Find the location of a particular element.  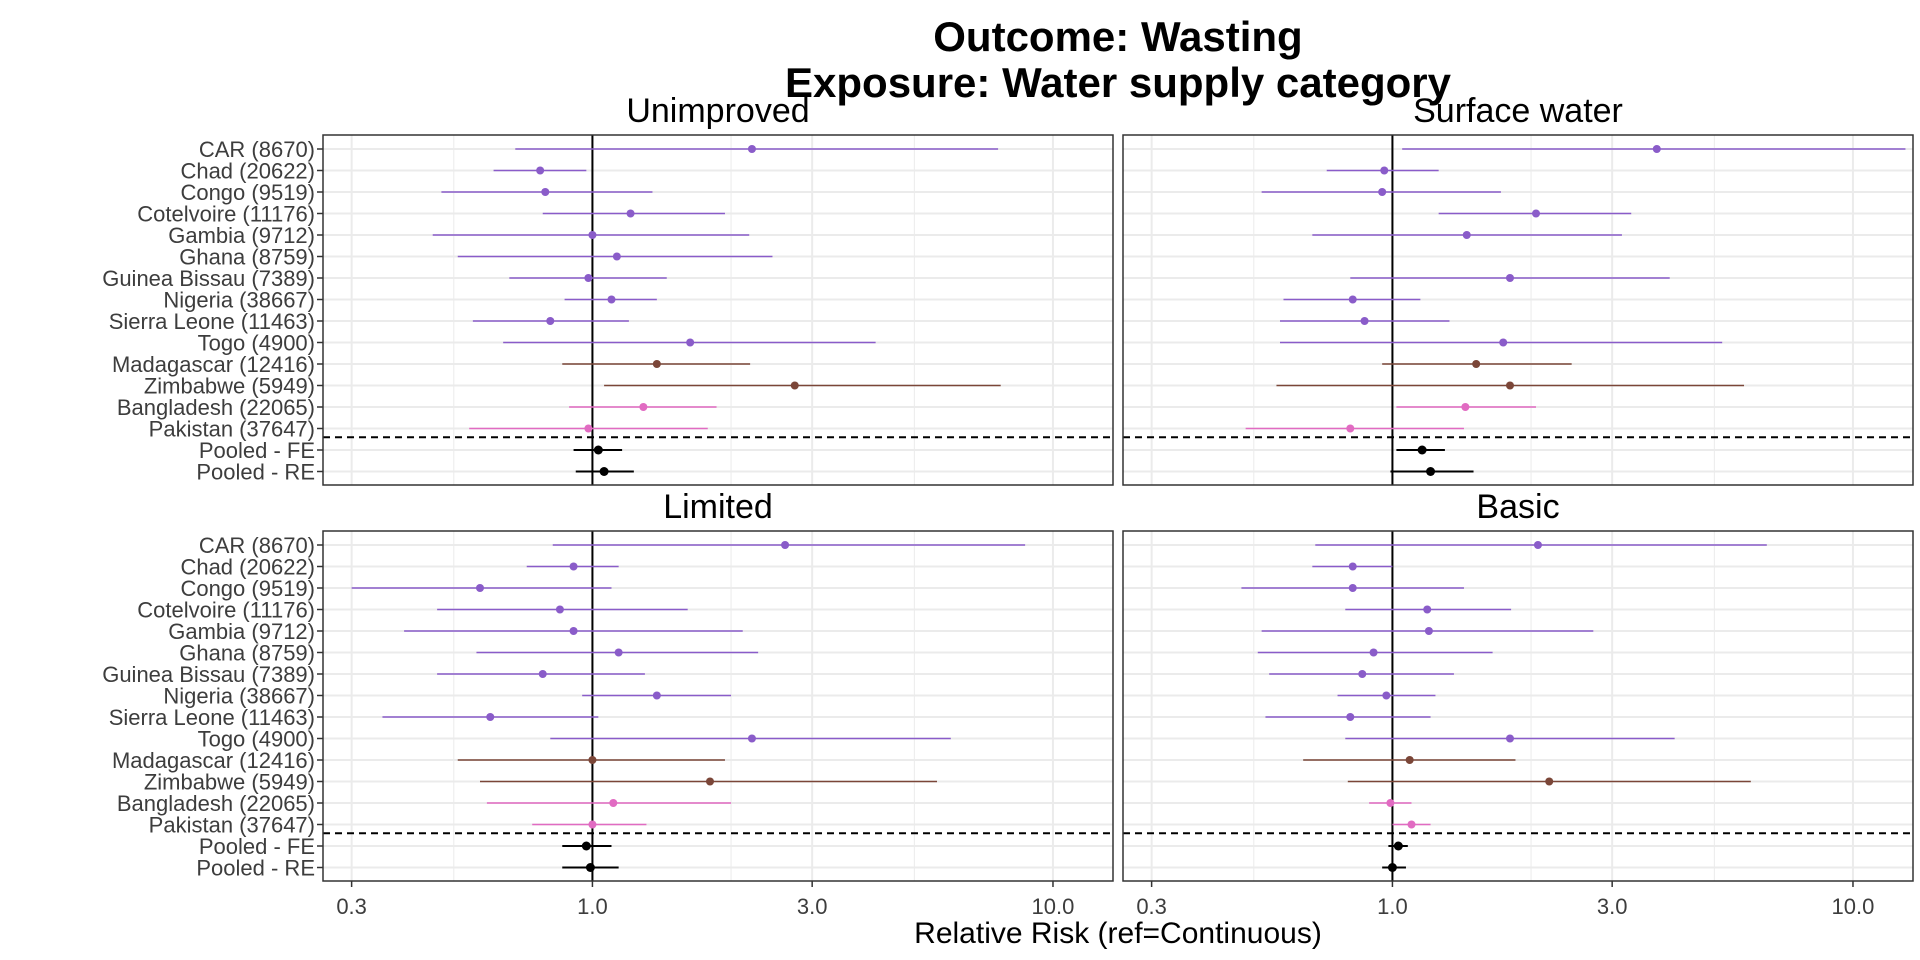

facet-title: Surface water is located at coordinates (1518, 111).